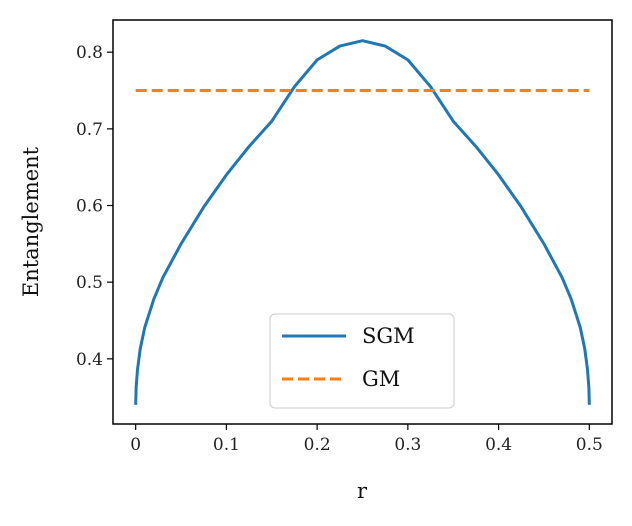  What do you see at coordinates (89, 207) in the screenshot?
I see `y-tick-label: 0.6` at bounding box center [89, 207].